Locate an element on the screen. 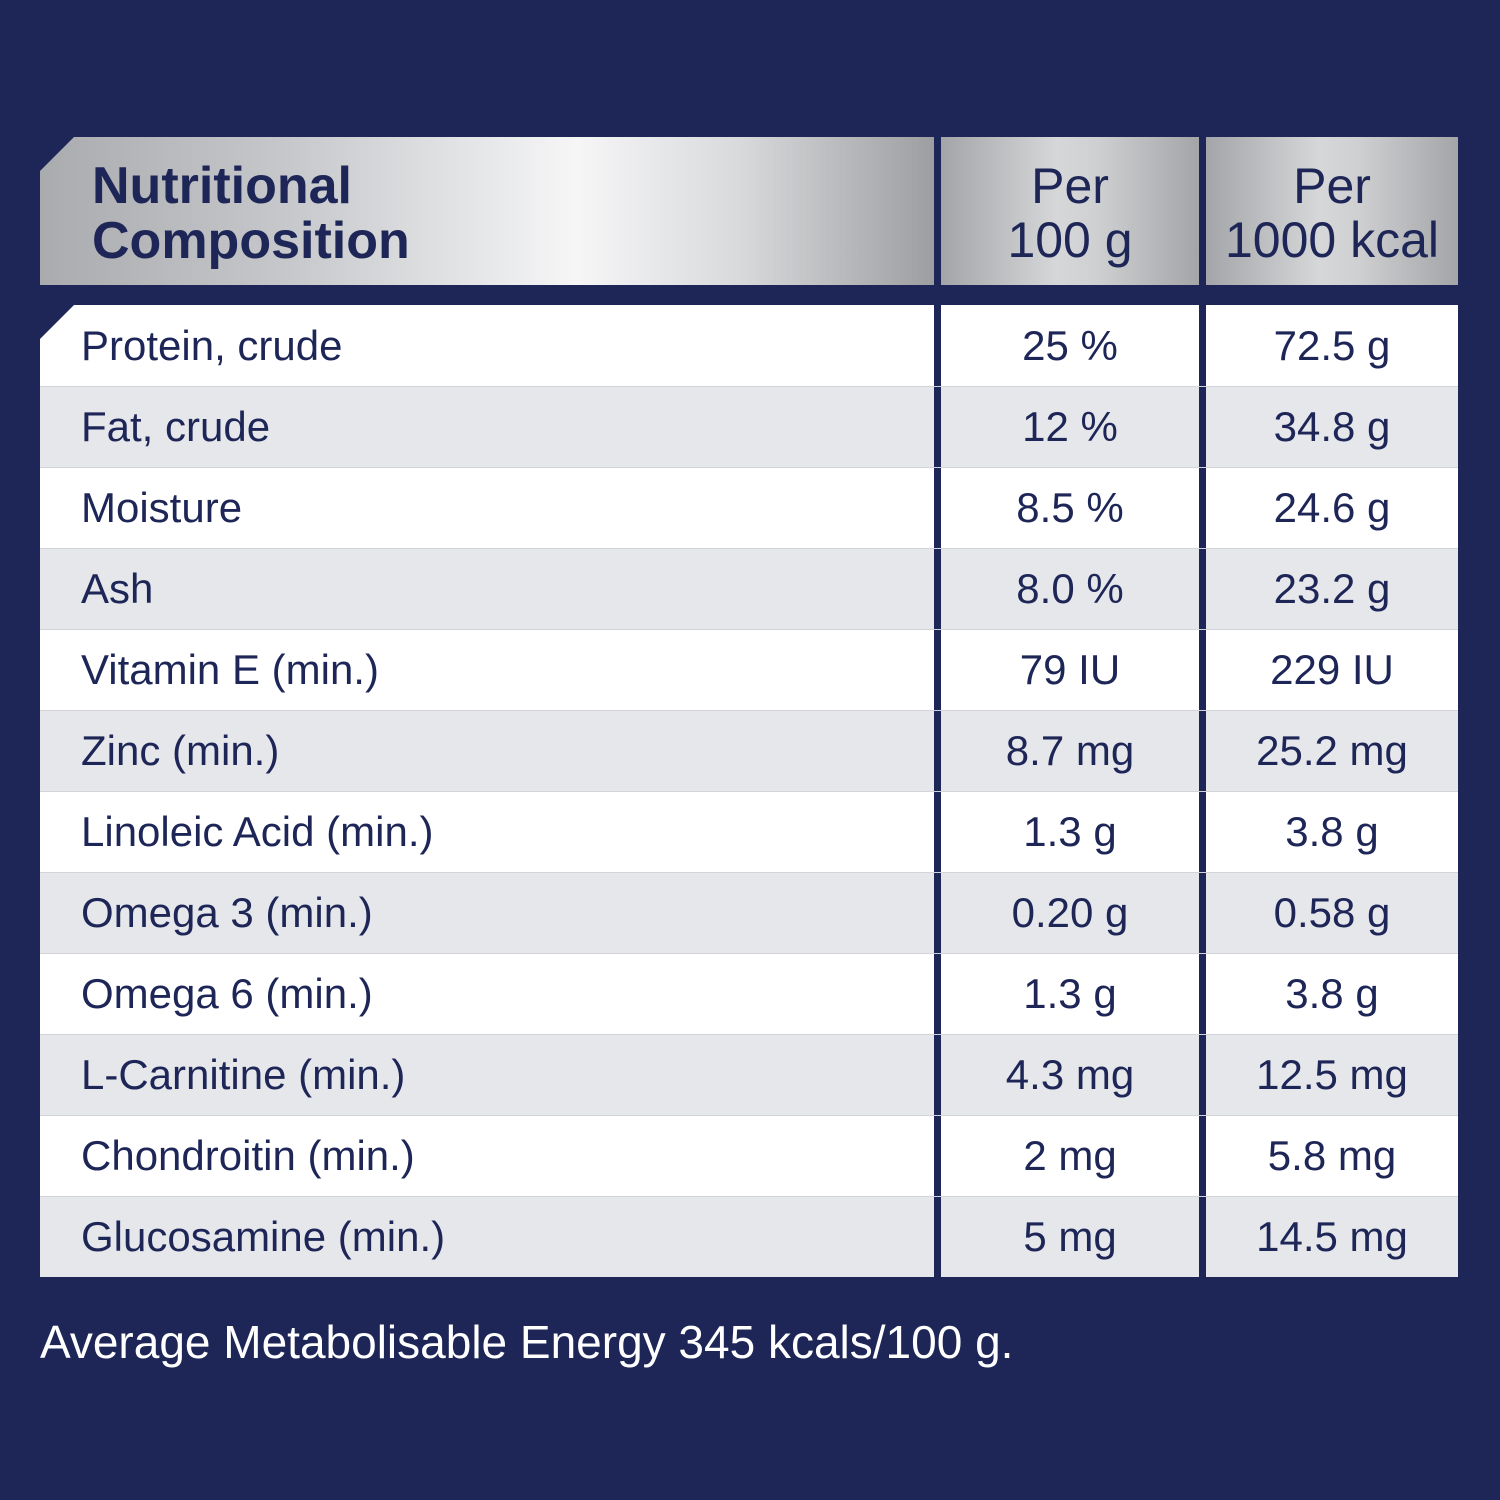 The width and height of the screenshot is (1500, 1500). col2-header-line-2: 1000 kcal is located at coordinates (1332, 240).